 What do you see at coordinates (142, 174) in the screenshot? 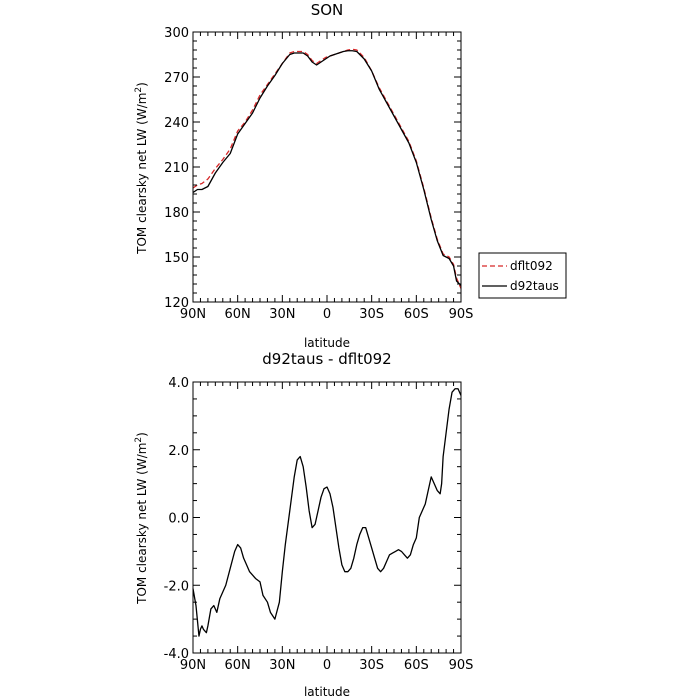
I see `top-y-axis-label-main: TOM clearsky net LW (W/m` at bounding box center [142, 174].